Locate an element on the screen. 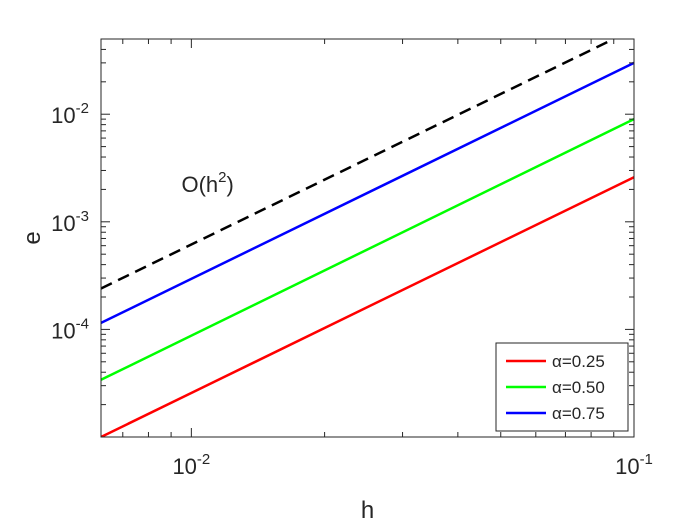 The height and width of the screenshot is (525, 700). legend-label: α=0.75 is located at coordinates (578, 413).